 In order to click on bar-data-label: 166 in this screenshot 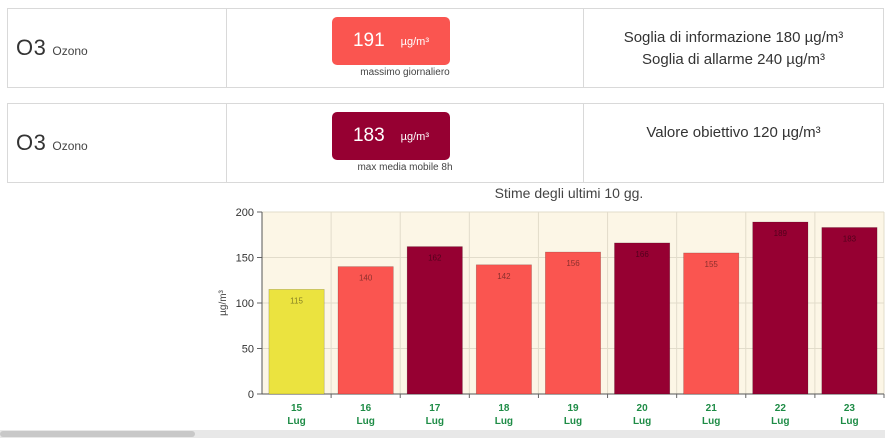, I will do `click(642, 254)`.